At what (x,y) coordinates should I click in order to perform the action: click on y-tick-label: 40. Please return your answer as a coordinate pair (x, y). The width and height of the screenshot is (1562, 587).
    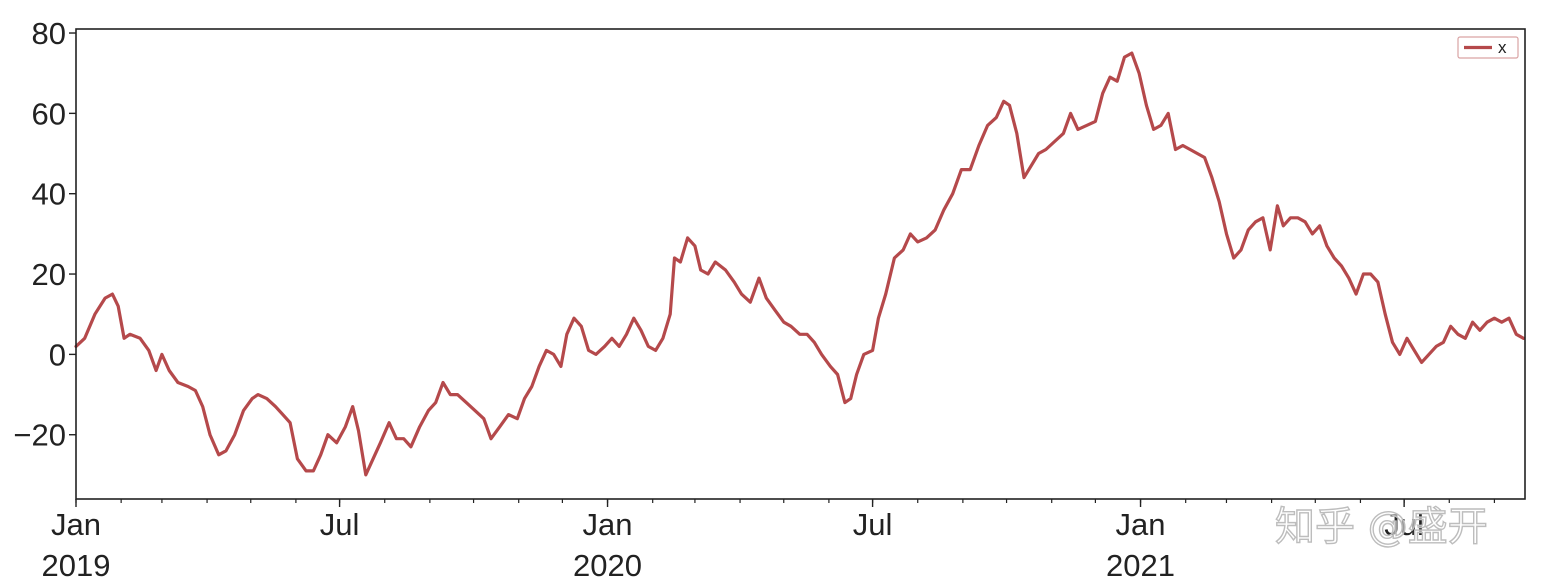
    Looking at the image, I should click on (49, 194).